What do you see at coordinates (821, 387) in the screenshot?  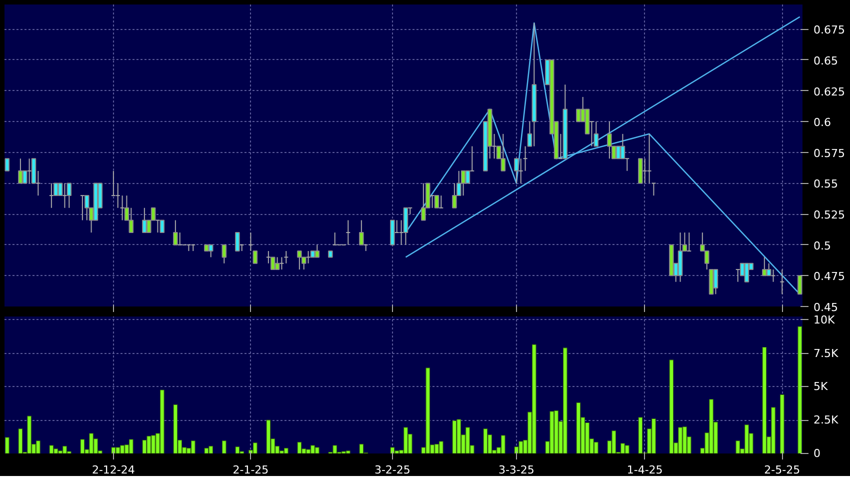 I see `y-tick-label: 5K` at bounding box center [821, 387].